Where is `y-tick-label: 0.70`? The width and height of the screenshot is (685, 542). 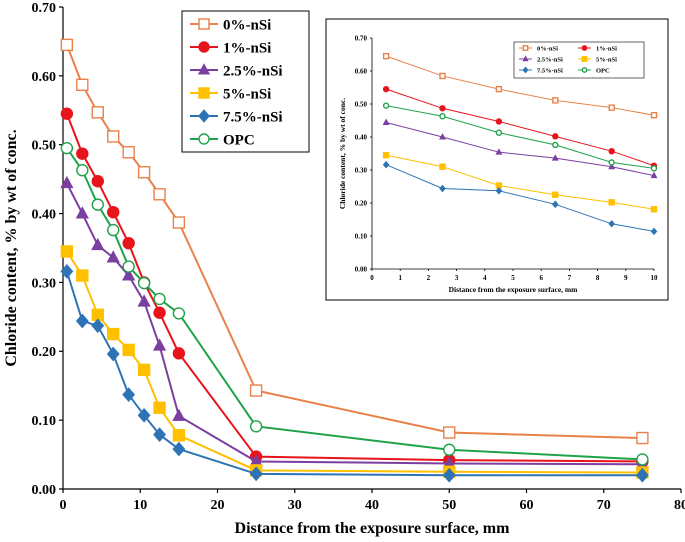 y-tick-label: 0.70 is located at coordinates (44, 8).